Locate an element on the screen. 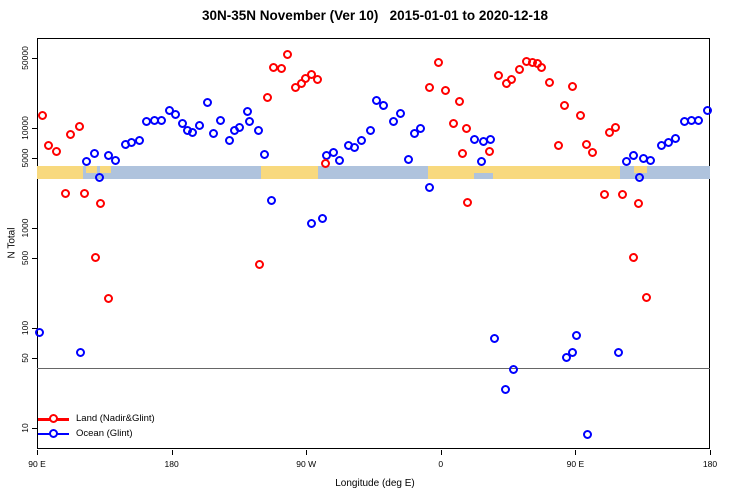  y-tick-label: 100 is located at coordinates (25, 328).